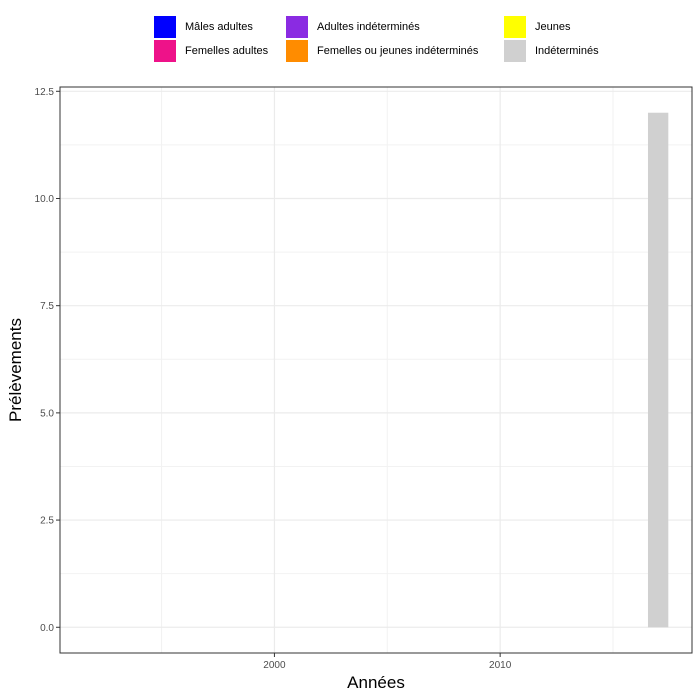 Image resolution: width=700 pixels, height=700 pixels. I want to click on x-axis-title: Années, so click(376, 682).